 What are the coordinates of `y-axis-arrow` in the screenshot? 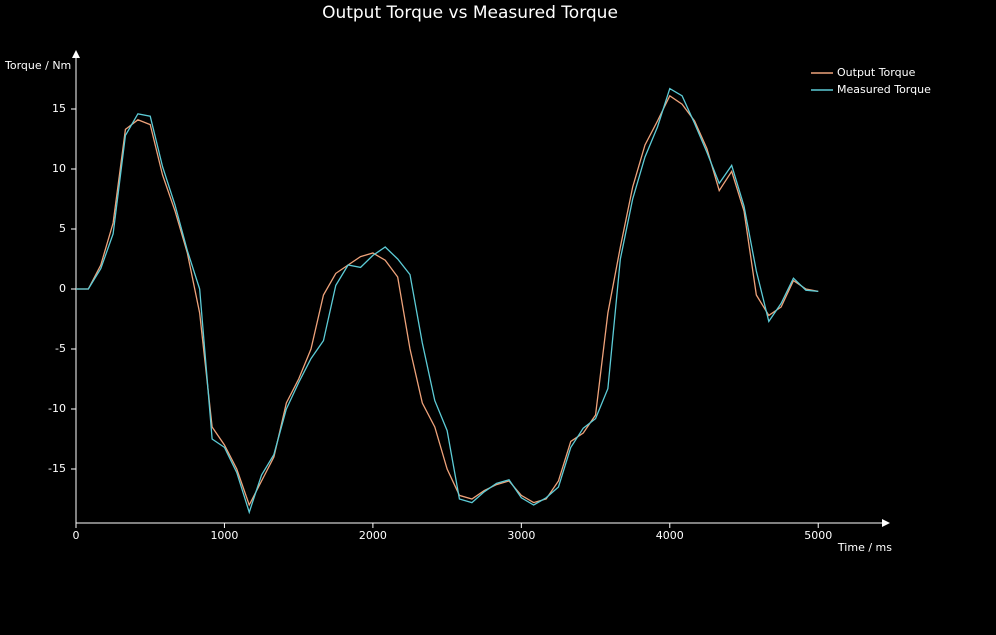 It's located at (76, 54).